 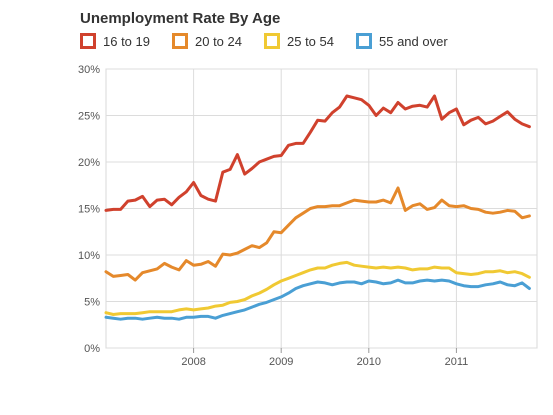 What do you see at coordinates (89, 163) in the screenshot?
I see `y-tick-label: 20%` at bounding box center [89, 163].